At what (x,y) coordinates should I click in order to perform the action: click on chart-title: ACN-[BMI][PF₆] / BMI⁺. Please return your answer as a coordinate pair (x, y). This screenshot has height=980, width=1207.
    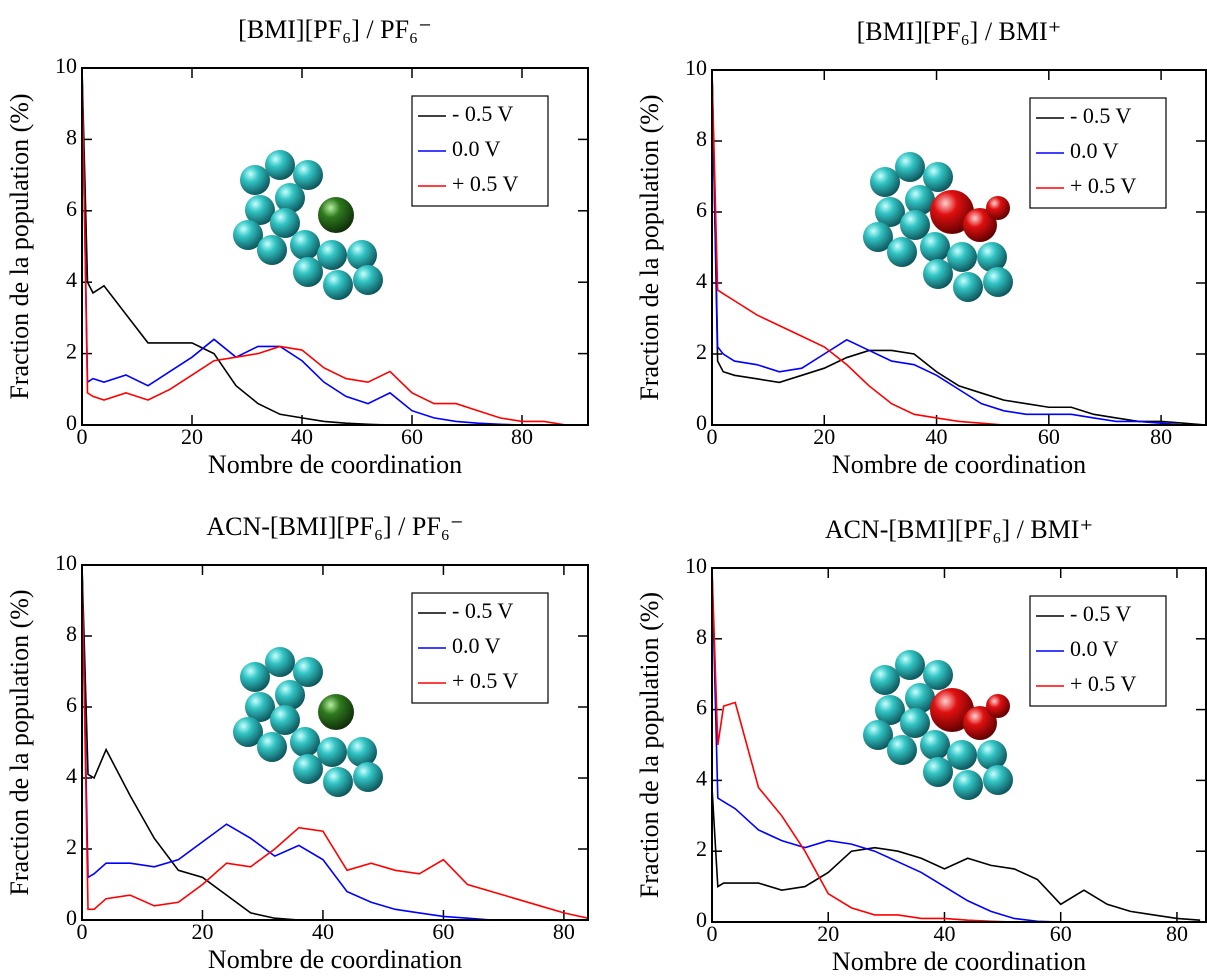
    Looking at the image, I should click on (959, 529).